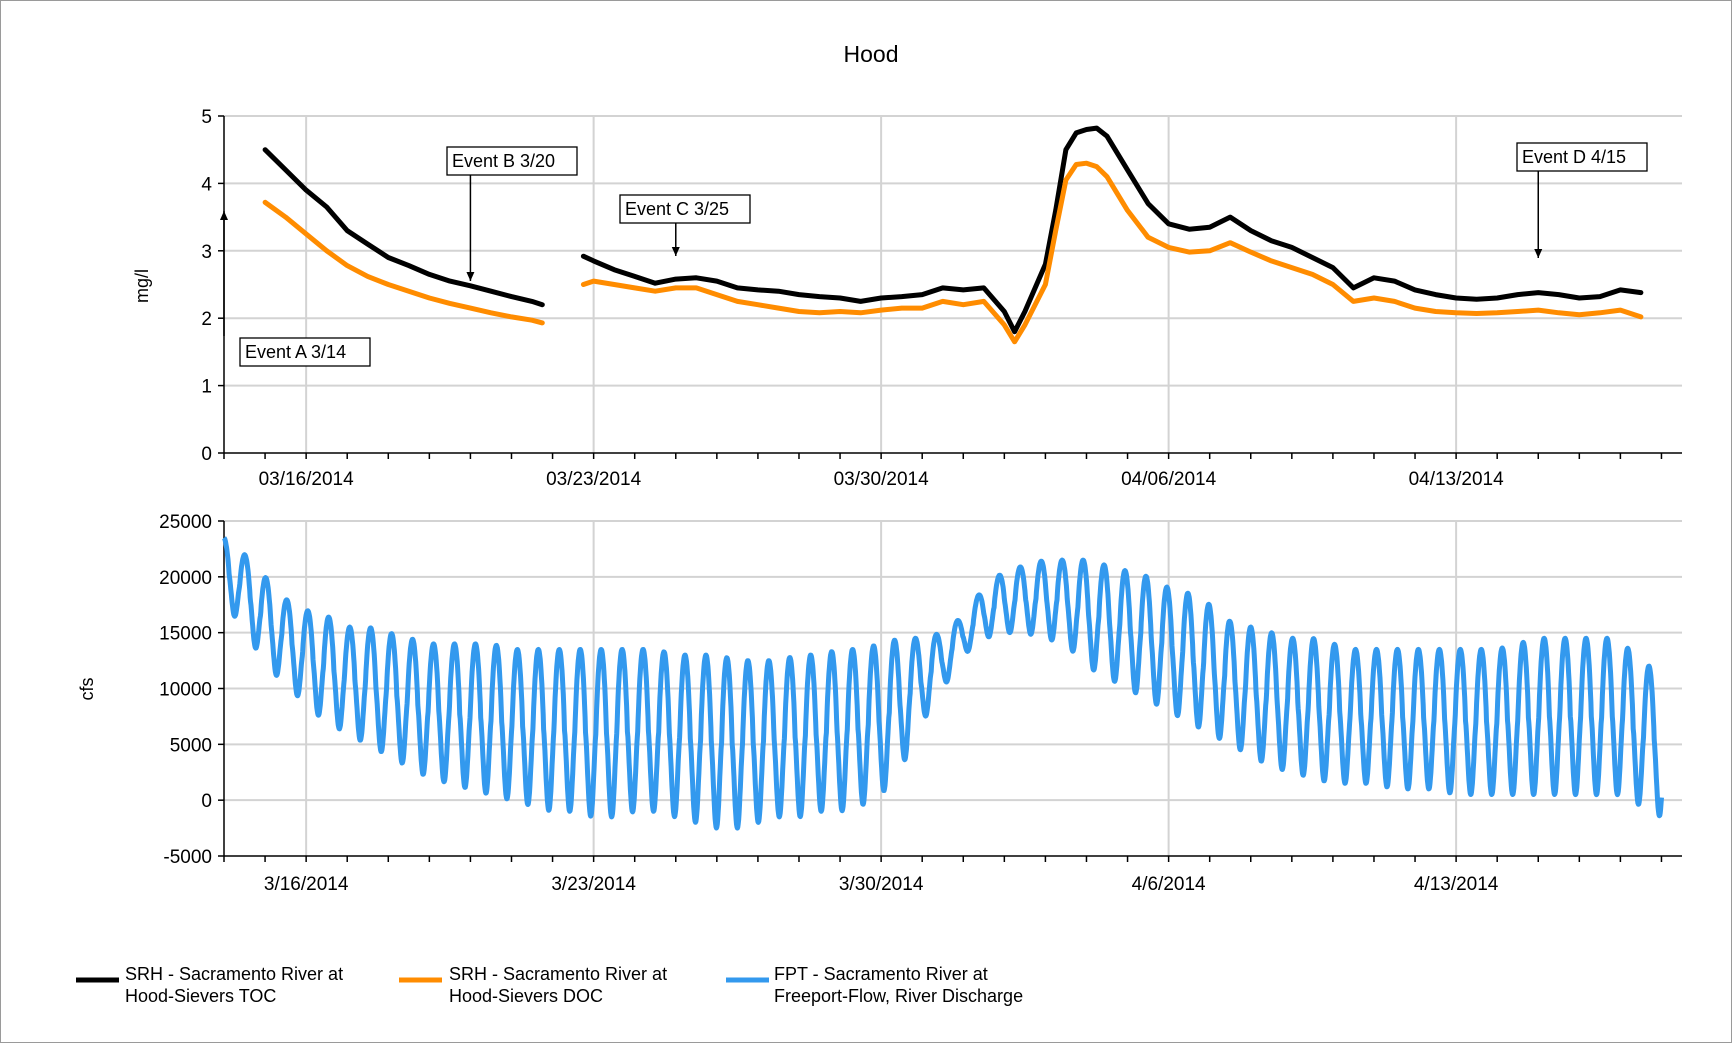  Describe the element at coordinates (185, 634) in the screenshot. I see `y-tick-label: 15000` at that location.